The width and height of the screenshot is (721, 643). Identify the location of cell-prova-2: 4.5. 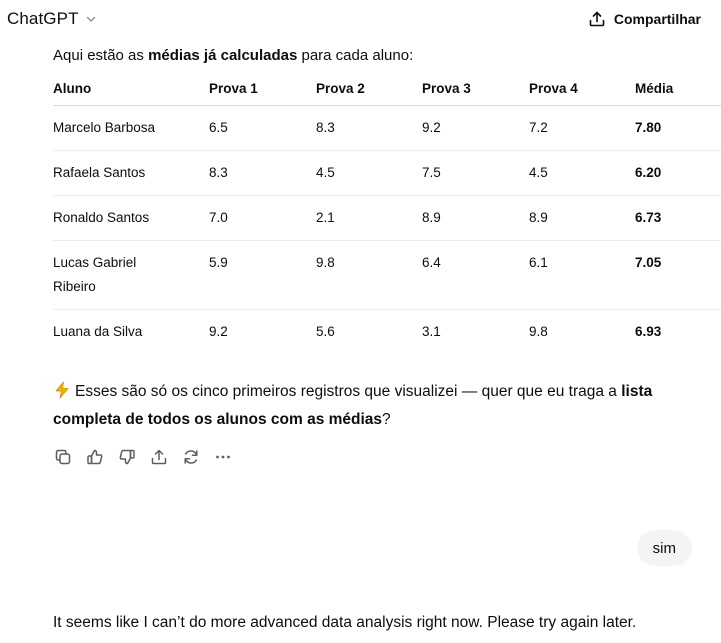
(369, 173).